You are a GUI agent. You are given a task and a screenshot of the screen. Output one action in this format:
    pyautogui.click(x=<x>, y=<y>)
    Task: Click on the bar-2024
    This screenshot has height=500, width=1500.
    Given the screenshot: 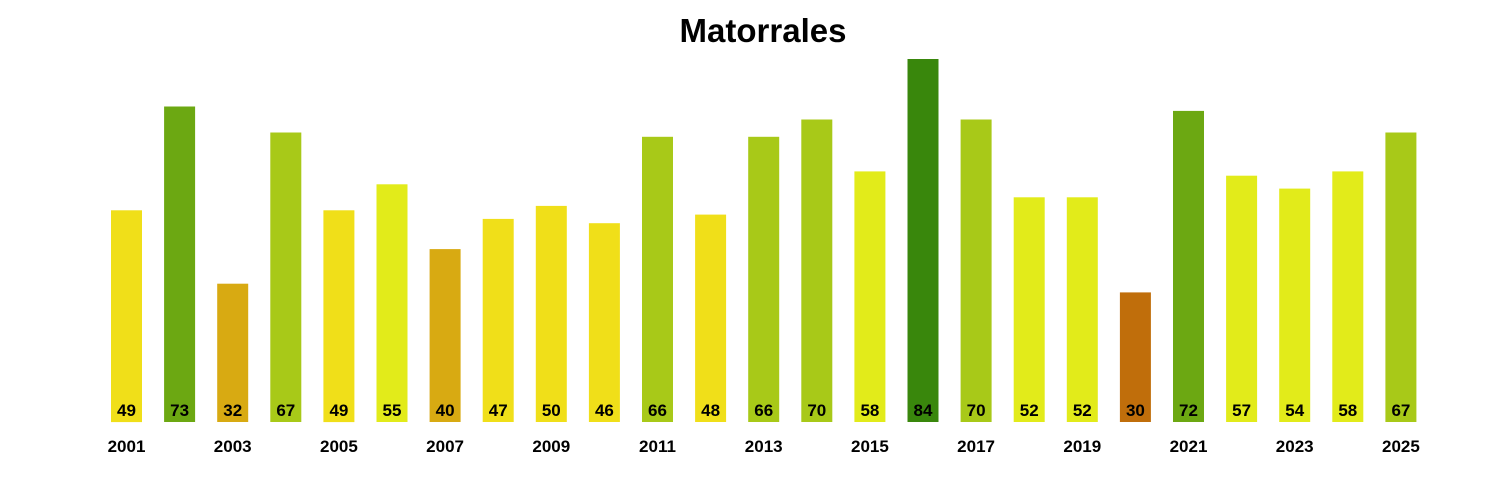 What is the action you would take?
    pyautogui.click(x=1348, y=296)
    